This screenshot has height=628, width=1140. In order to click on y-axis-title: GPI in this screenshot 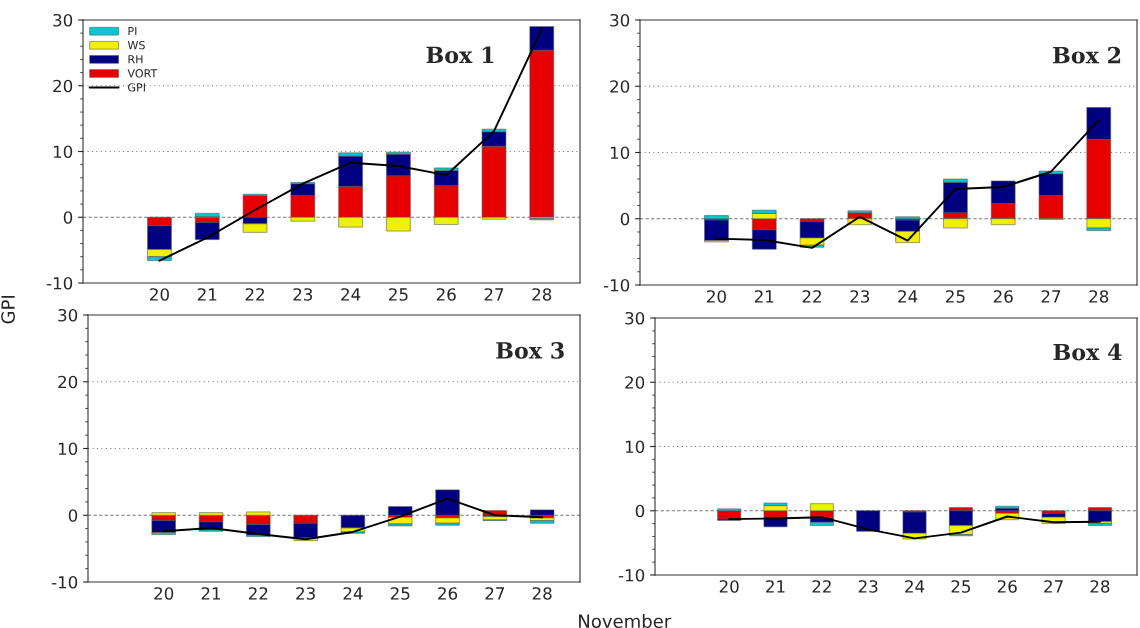, I will do `click(8, 309)`.